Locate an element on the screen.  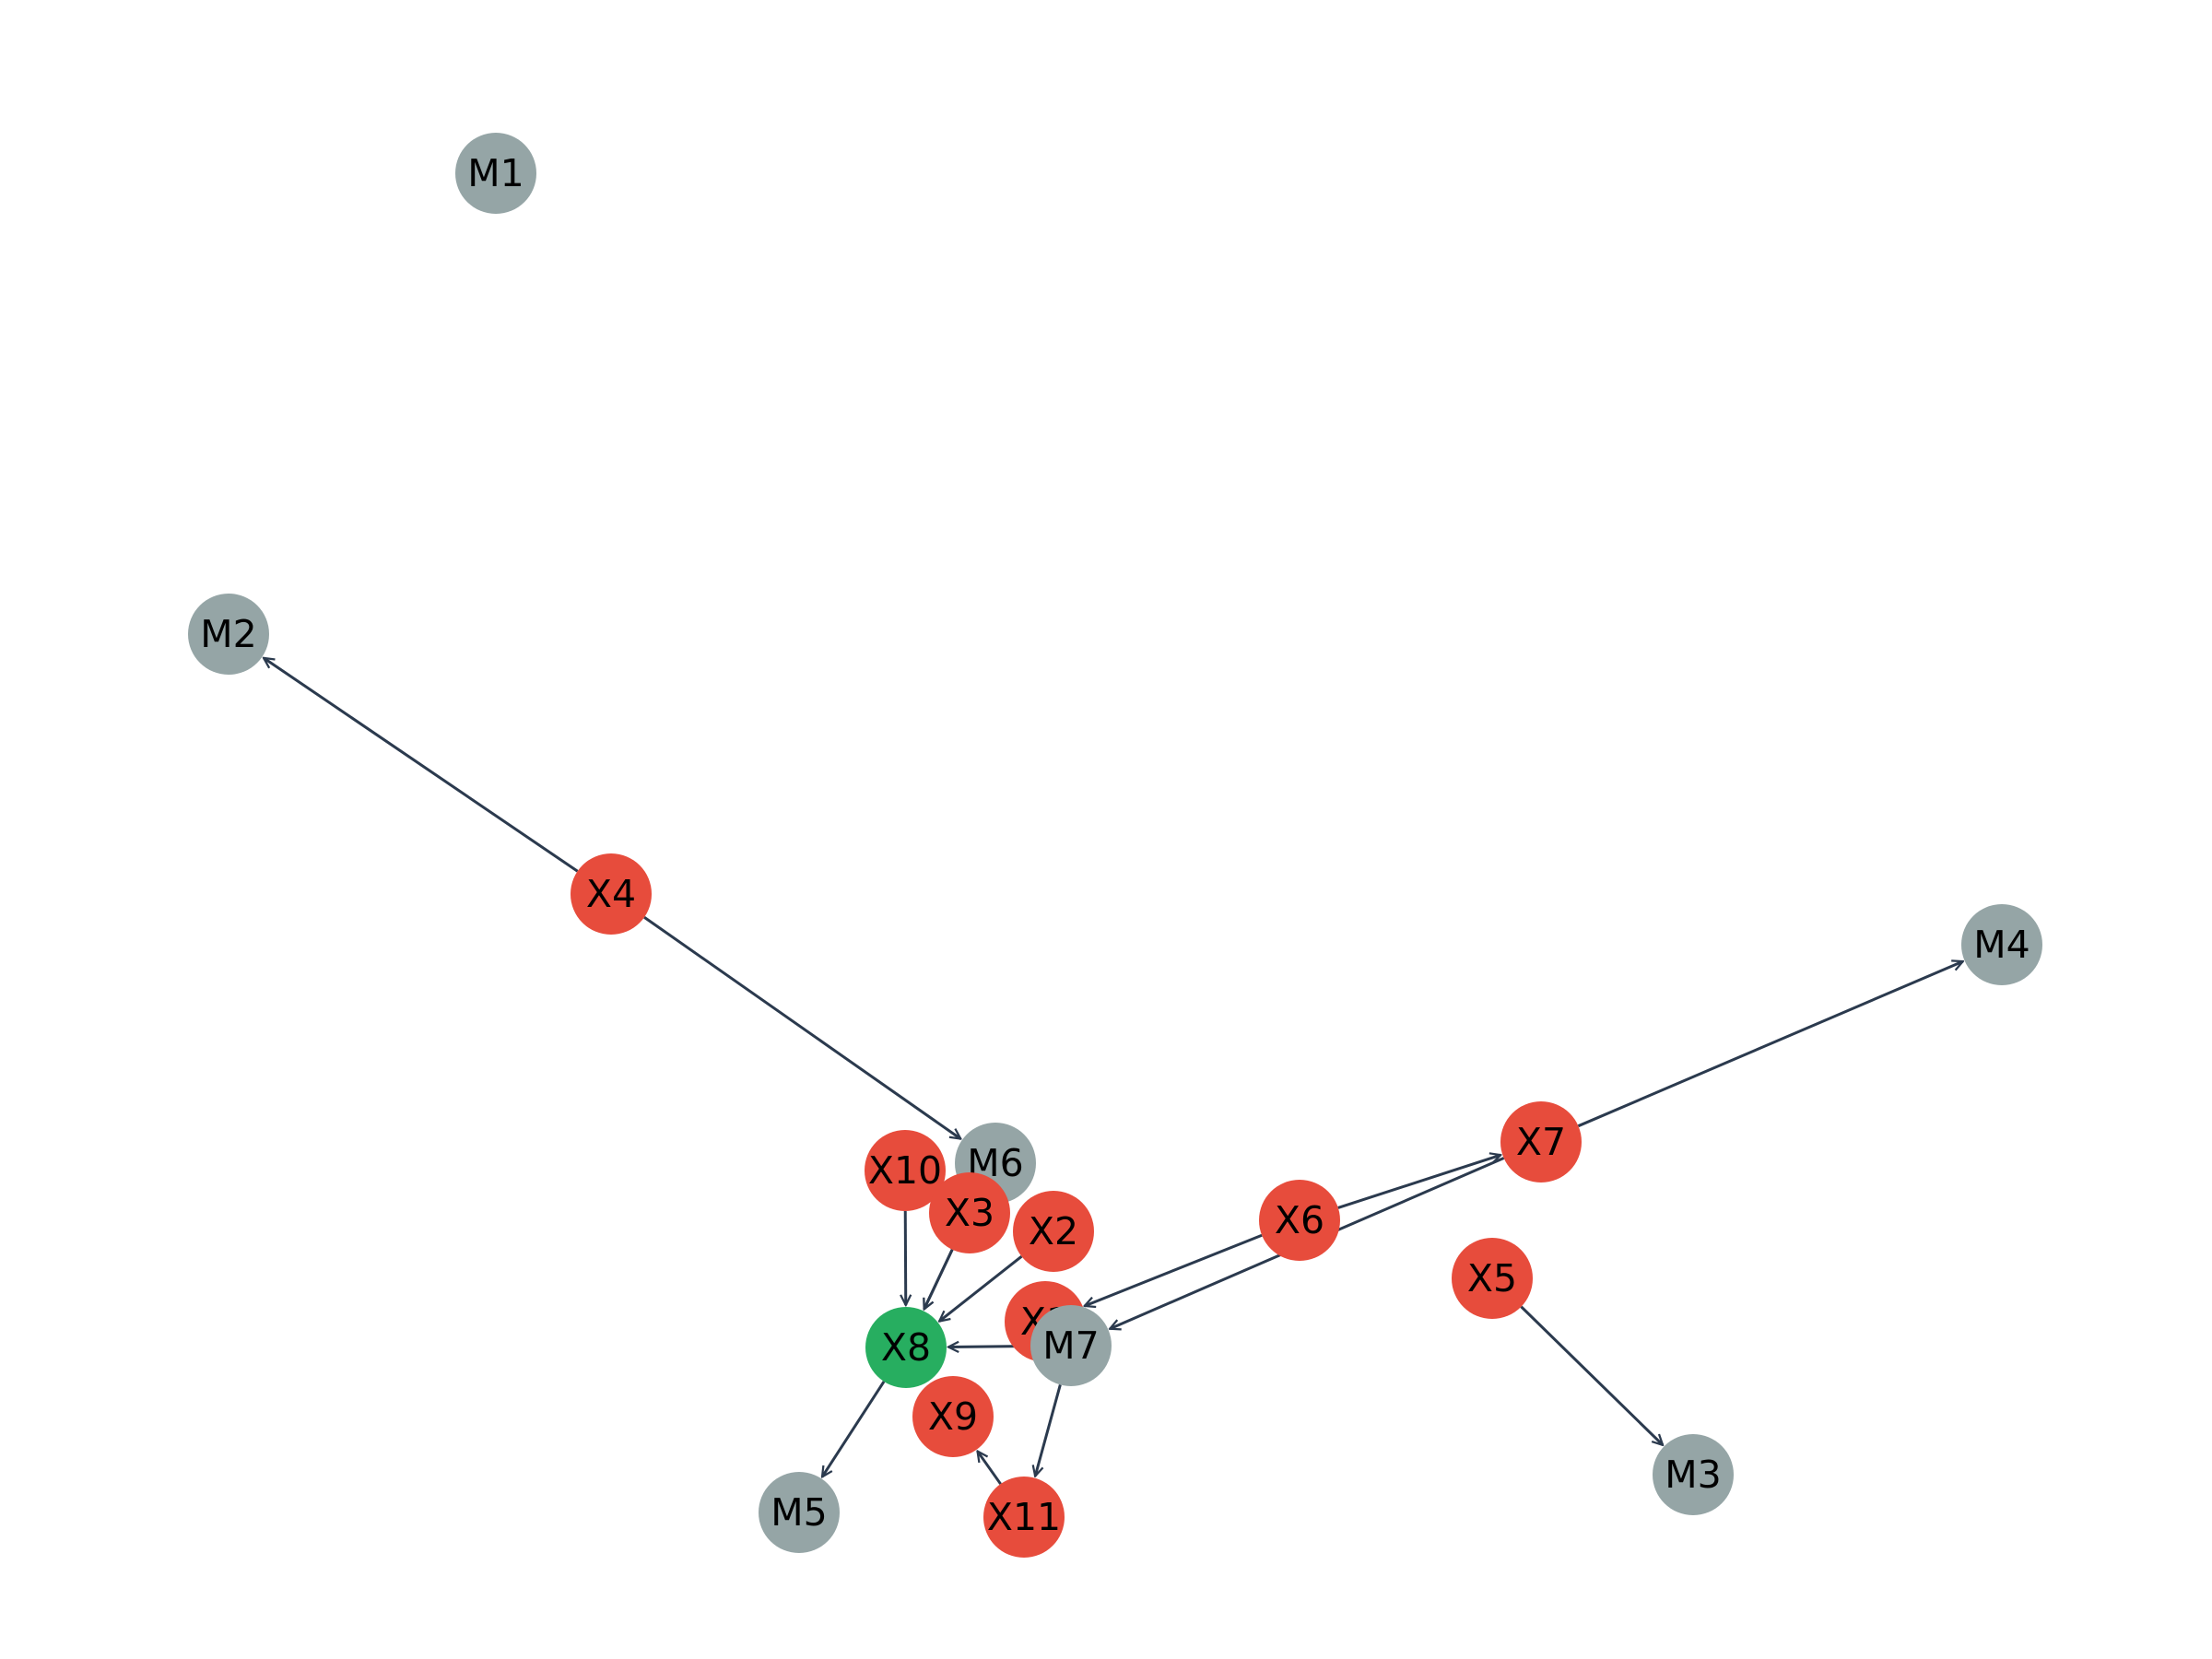
node-circle-X10 is located at coordinates (905, 1170).